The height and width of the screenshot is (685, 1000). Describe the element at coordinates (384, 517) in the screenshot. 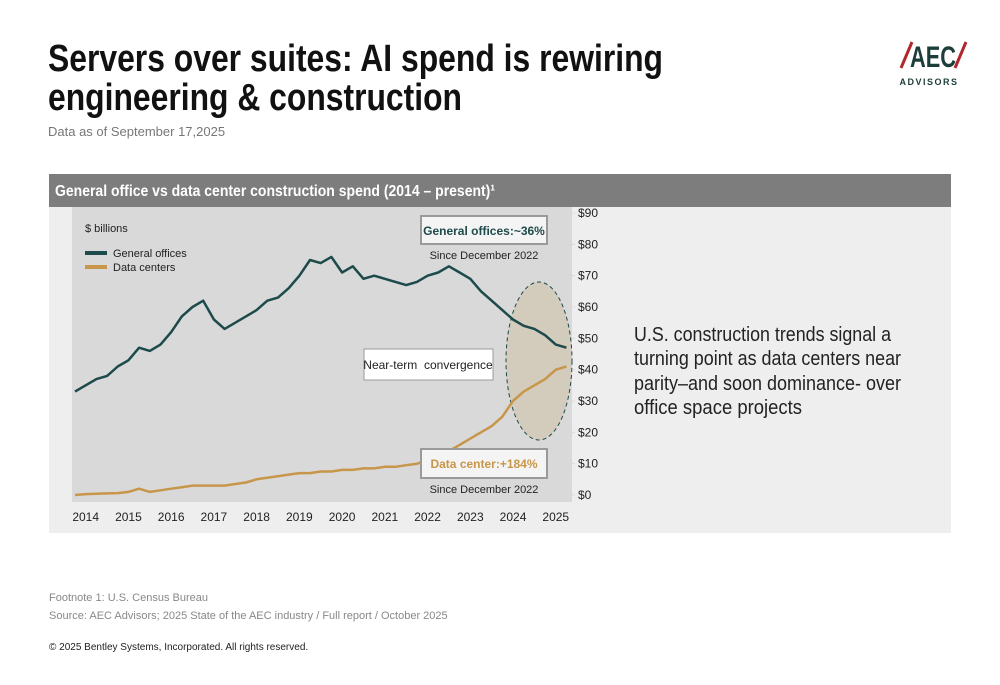

I see `x-tick-label: 2021` at that location.